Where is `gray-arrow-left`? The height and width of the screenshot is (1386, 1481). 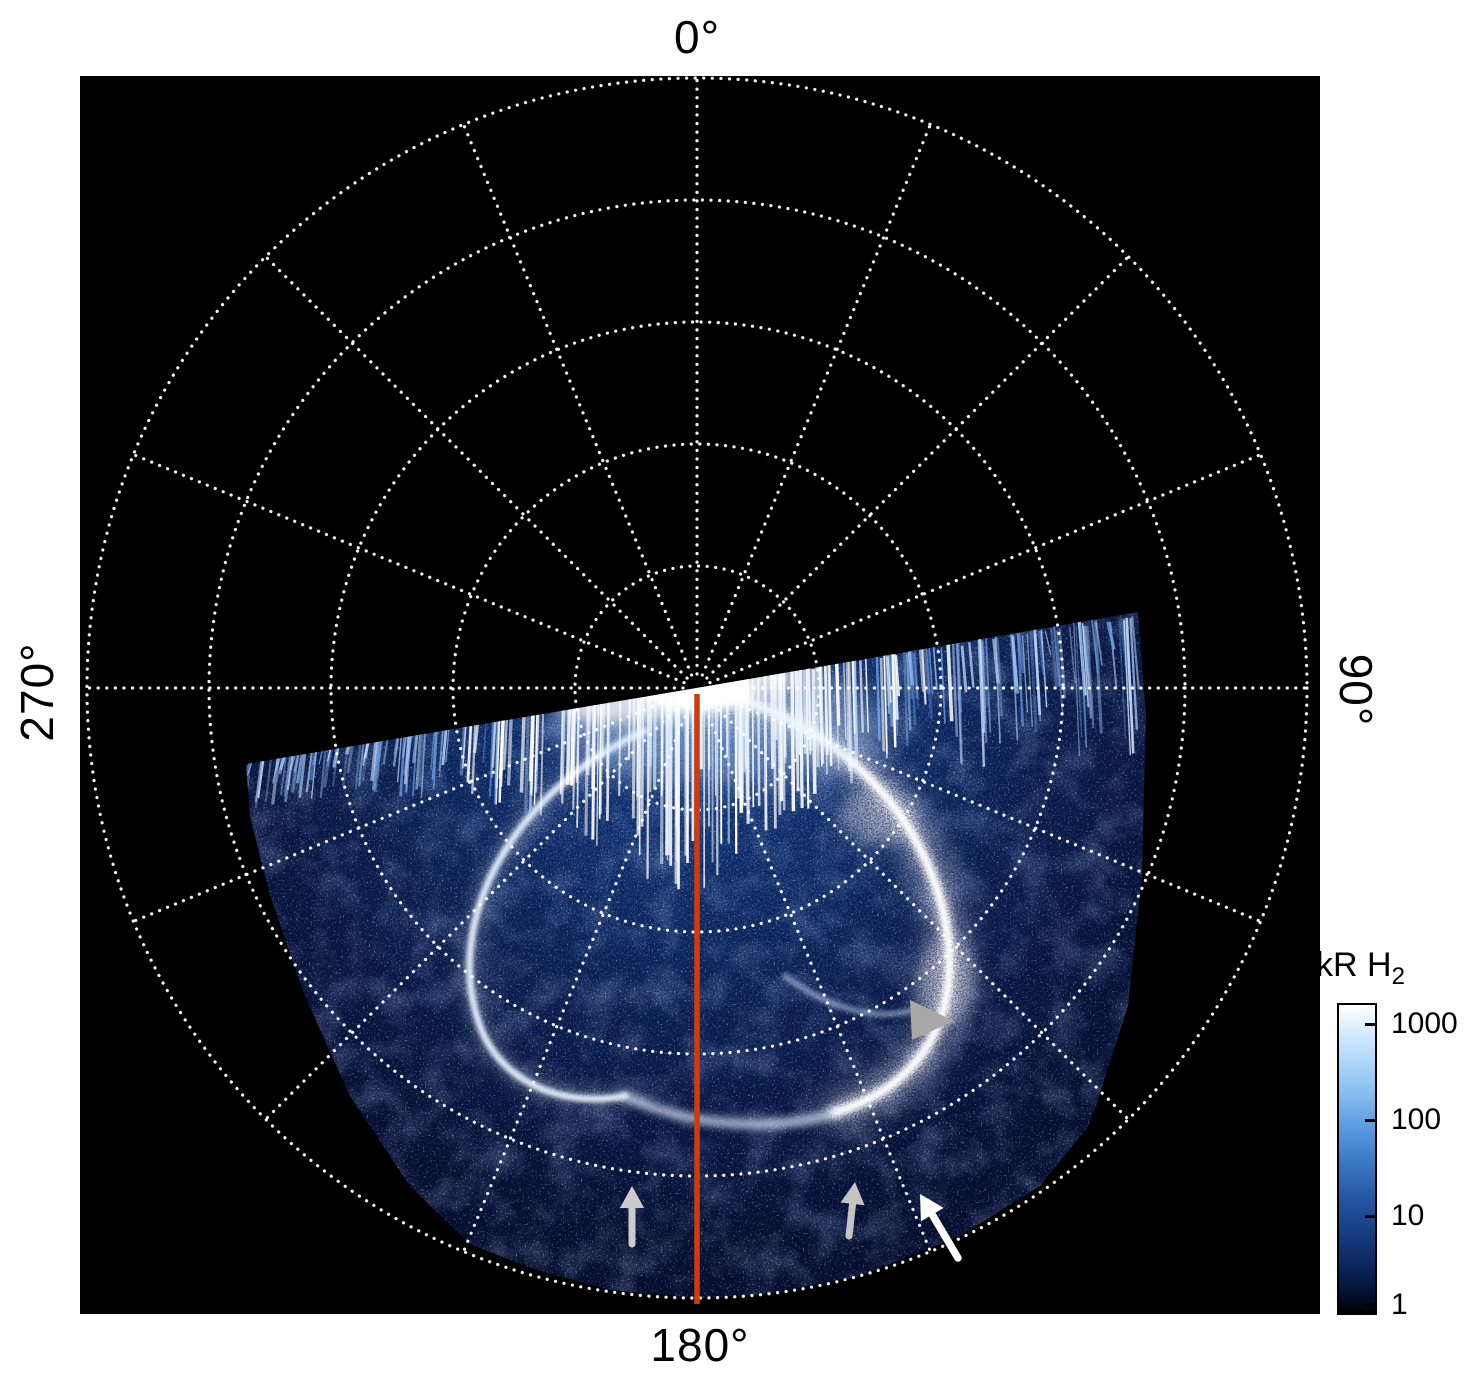 gray-arrow-left is located at coordinates (632, 1217).